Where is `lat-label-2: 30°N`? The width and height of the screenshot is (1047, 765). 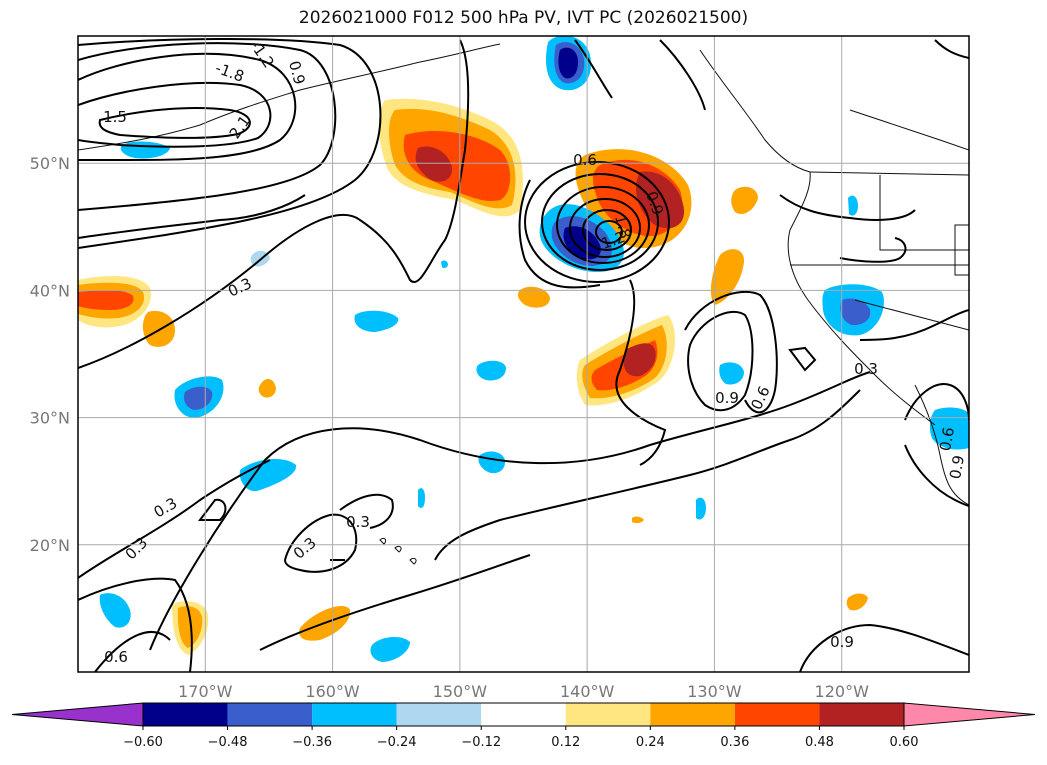 lat-label-2: 30°N is located at coordinates (50, 418).